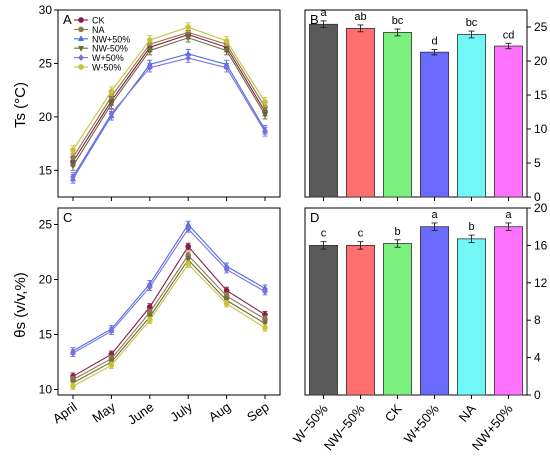  What do you see at coordinates (106, 68) in the screenshot?
I see `legend-label: W-50%` at bounding box center [106, 68].